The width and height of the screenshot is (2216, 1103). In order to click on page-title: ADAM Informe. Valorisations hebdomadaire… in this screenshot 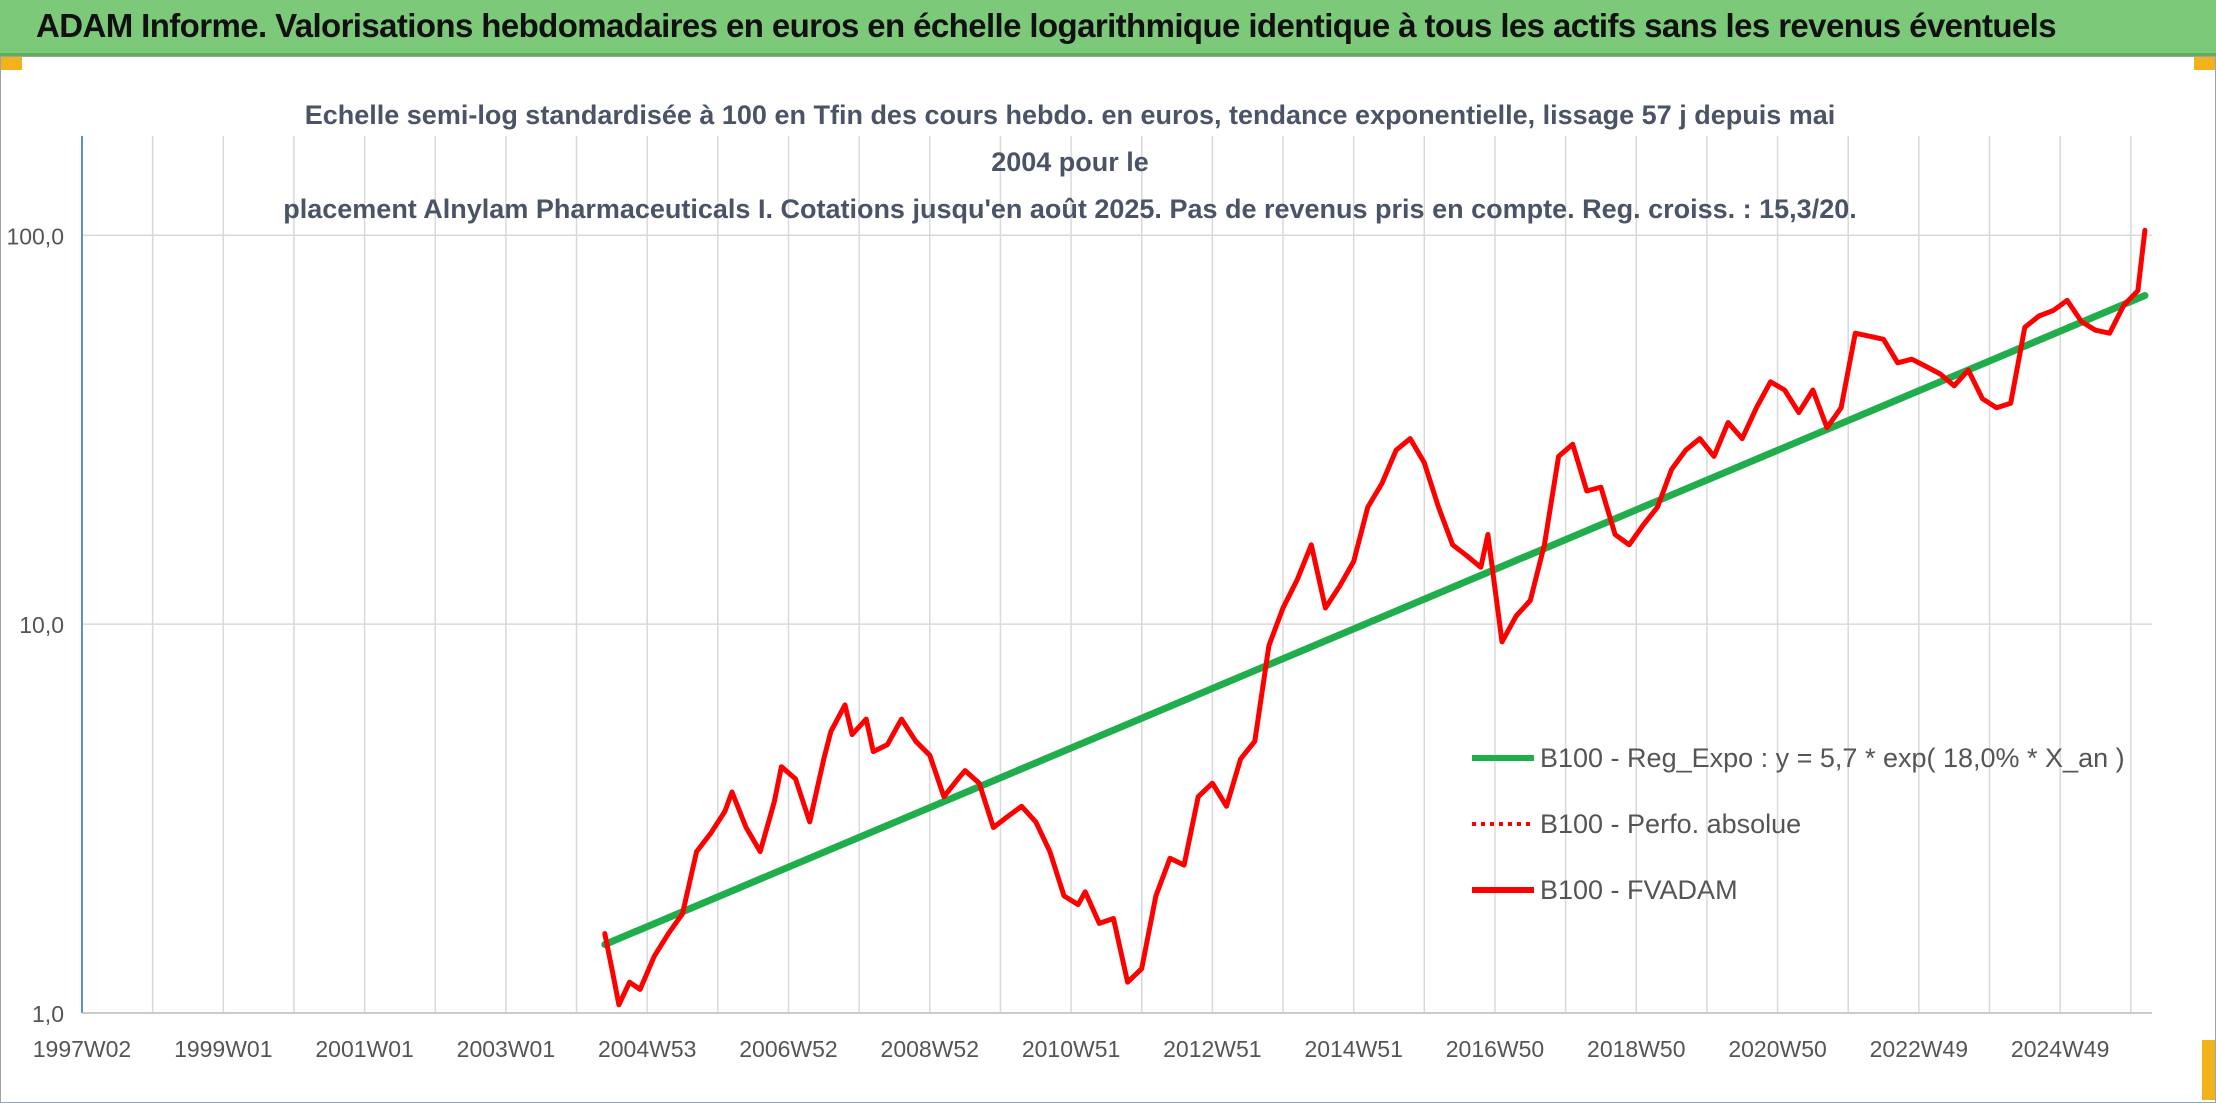, I will do `click(1046, 25)`.